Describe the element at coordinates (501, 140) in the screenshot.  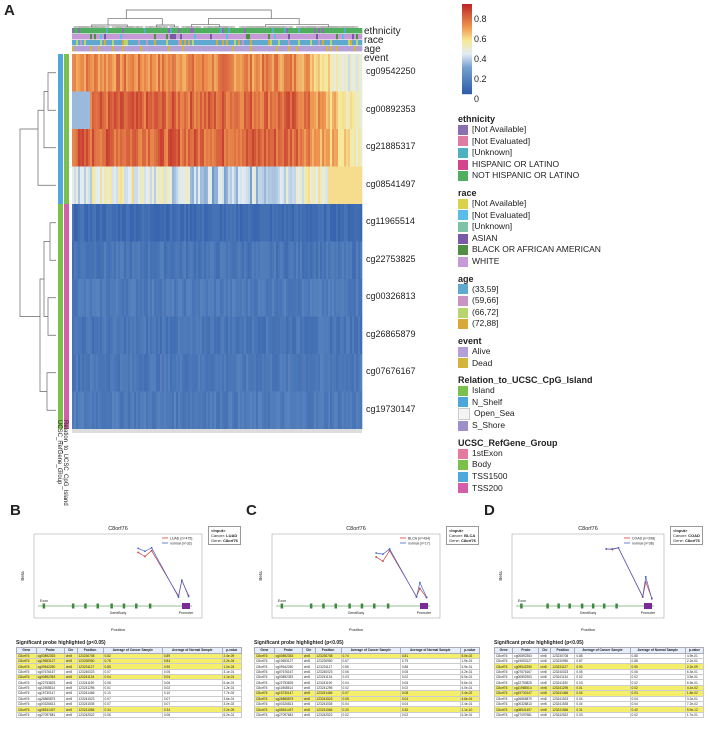
I see `legend-label: [Not Evaluated]` at that location.